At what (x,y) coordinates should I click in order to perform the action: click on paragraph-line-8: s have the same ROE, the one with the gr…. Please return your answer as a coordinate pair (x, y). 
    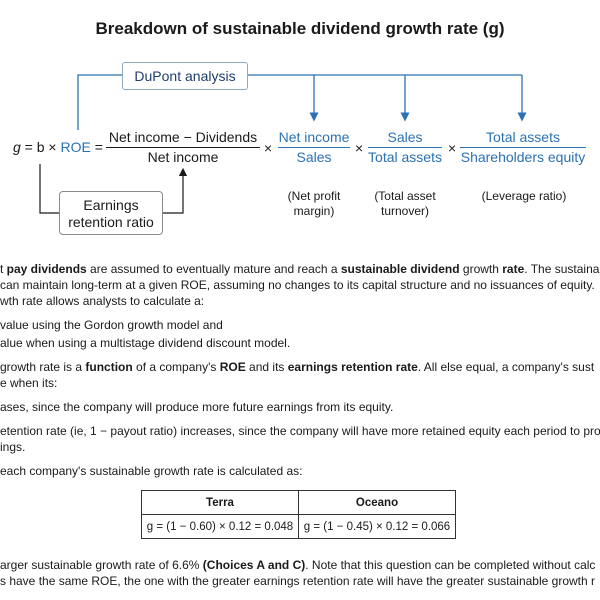
    Looking at the image, I should click on (297, 581).